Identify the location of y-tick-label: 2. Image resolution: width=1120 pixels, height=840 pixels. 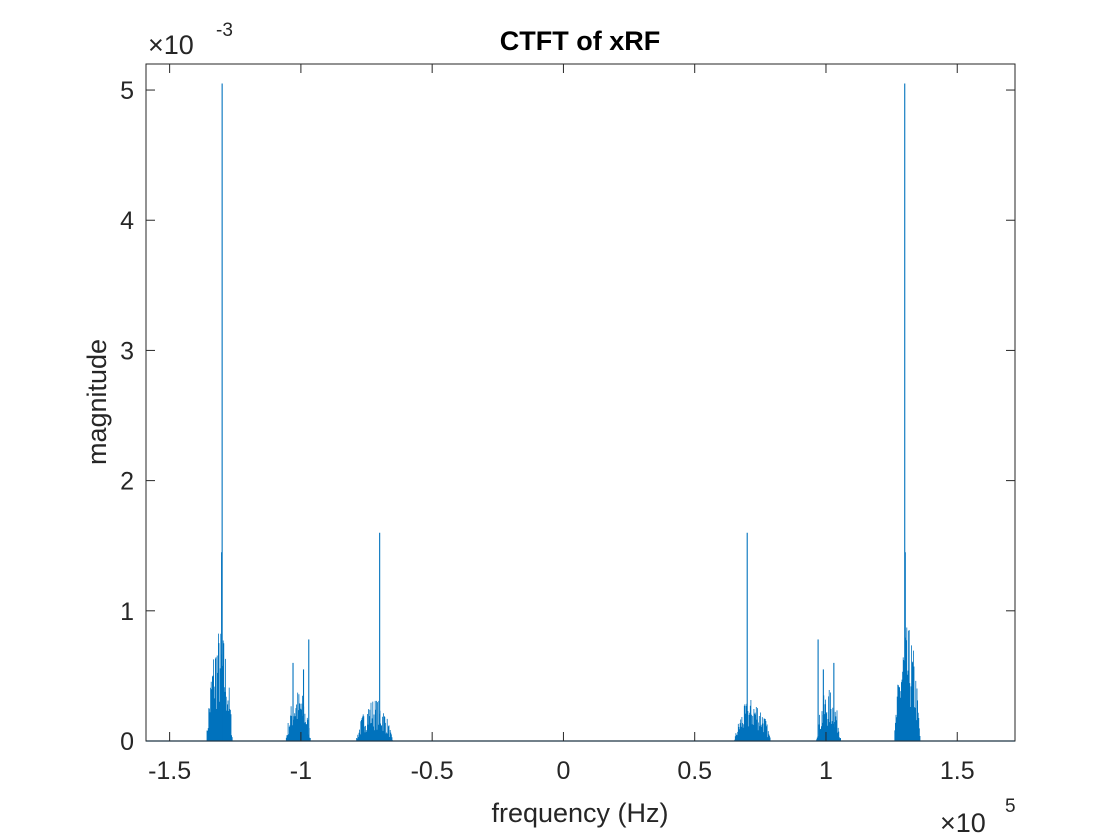
(127, 482).